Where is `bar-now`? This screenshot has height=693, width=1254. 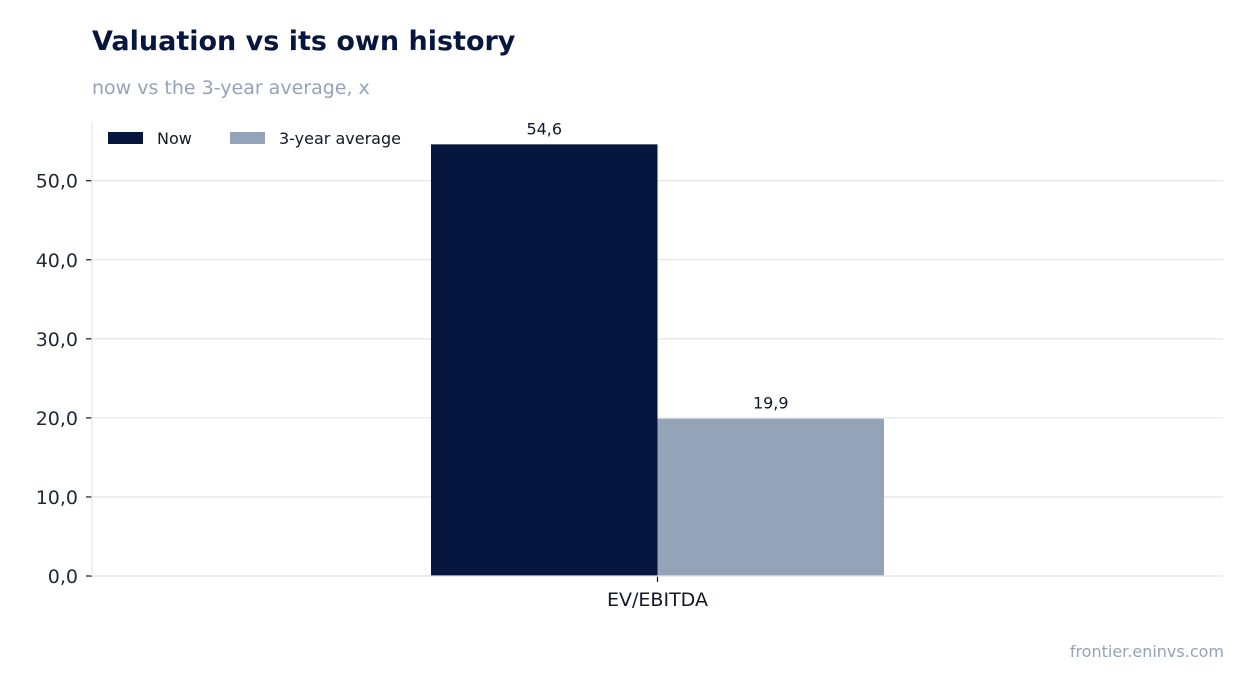 bar-now is located at coordinates (544, 360).